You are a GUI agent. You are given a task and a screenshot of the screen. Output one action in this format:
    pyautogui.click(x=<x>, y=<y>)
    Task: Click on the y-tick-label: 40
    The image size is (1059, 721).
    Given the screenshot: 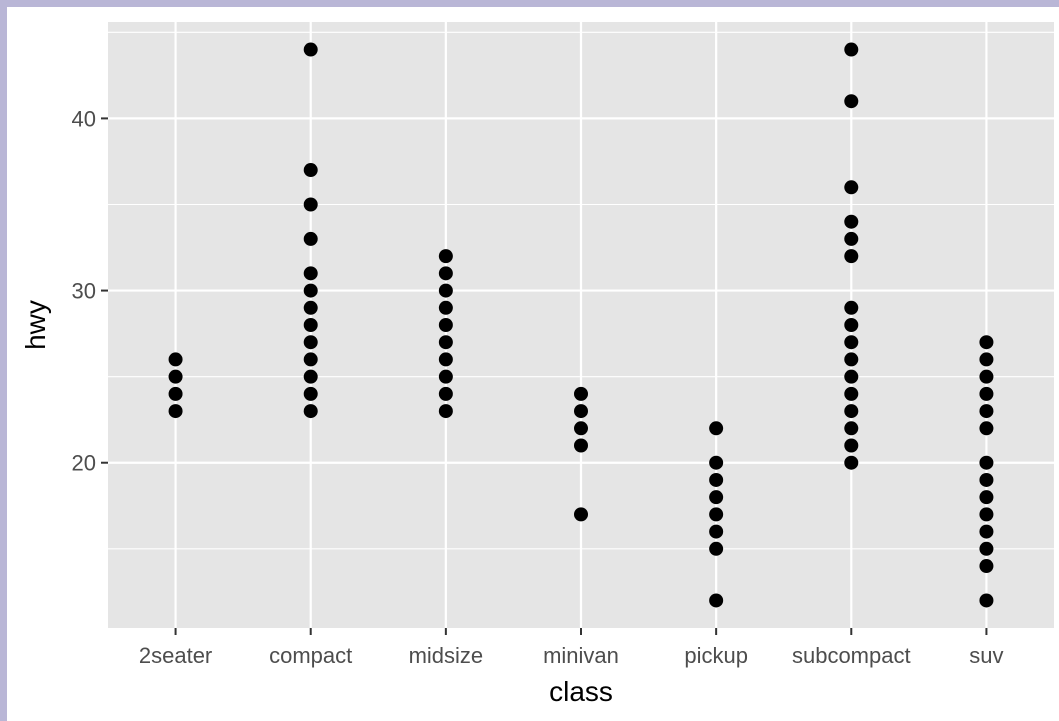 What is the action you would take?
    pyautogui.click(x=84, y=118)
    